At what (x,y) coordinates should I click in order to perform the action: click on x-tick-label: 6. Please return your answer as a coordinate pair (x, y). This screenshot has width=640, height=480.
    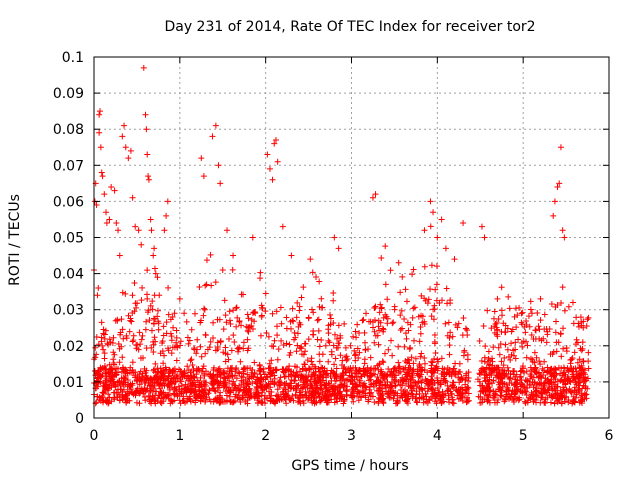
    Looking at the image, I should click on (609, 436).